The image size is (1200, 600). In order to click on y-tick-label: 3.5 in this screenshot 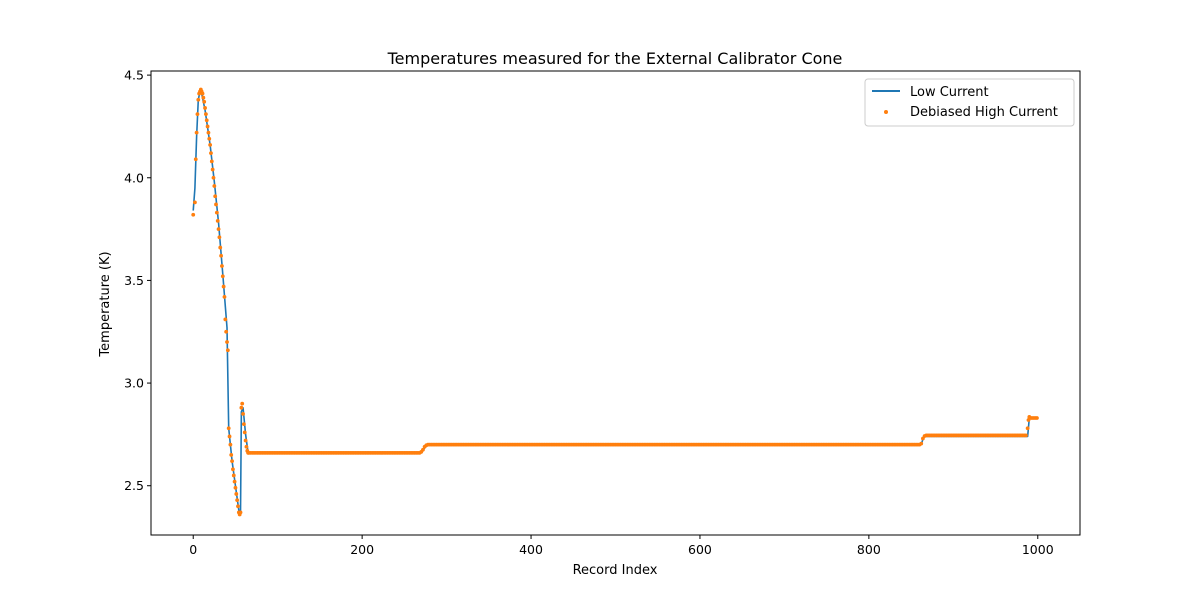, I will do `click(134, 280)`.